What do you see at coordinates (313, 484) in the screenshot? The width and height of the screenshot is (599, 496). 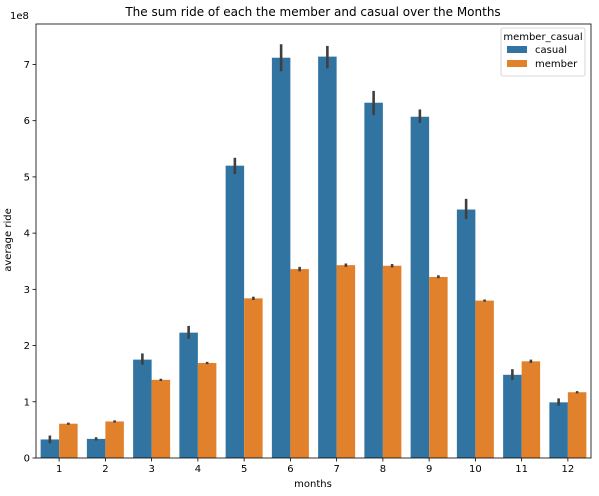 I see `x-axis-label: months` at bounding box center [313, 484].